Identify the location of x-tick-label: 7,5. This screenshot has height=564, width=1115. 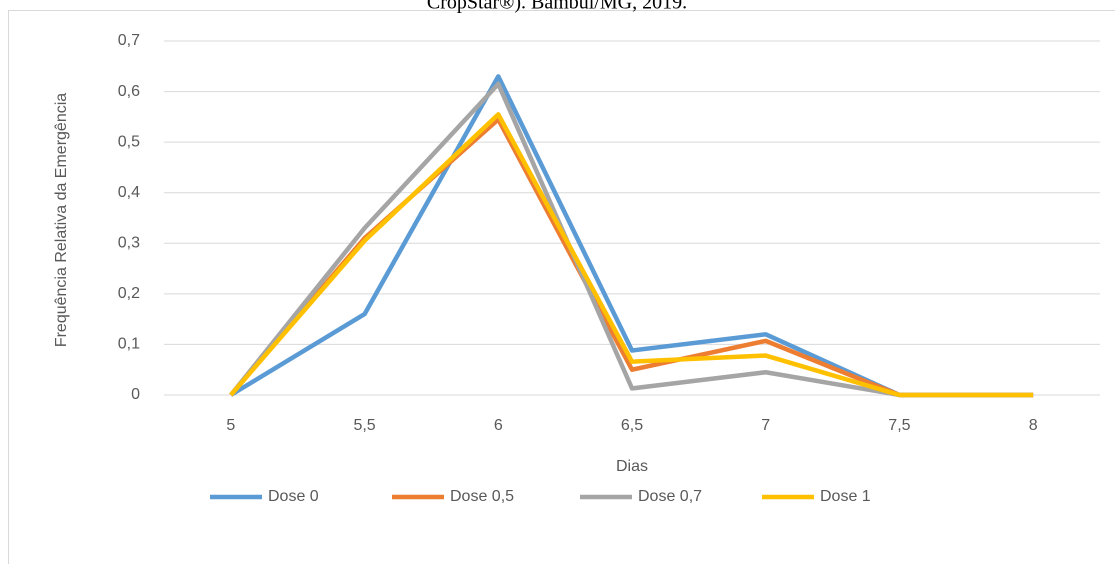
(899, 425).